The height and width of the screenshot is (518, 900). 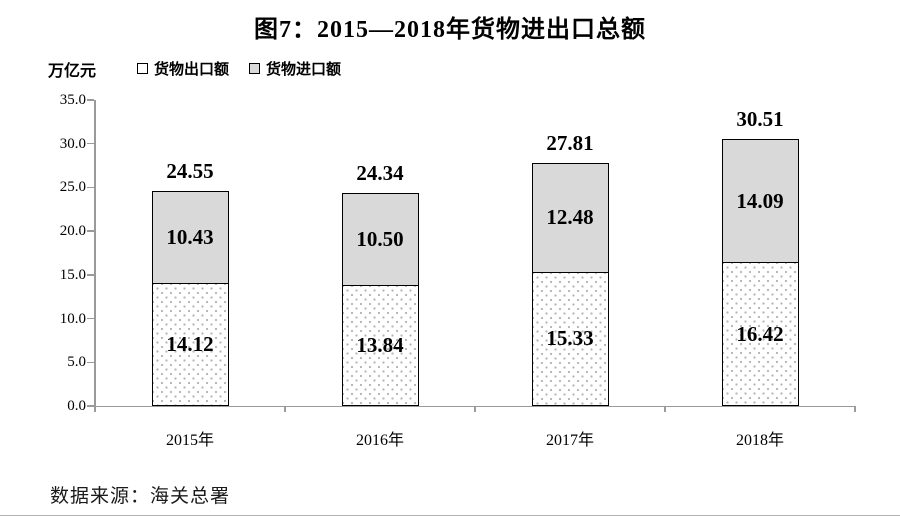 What do you see at coordinates (72, 231) in the screenshot?
I see `y-tick-label: 20.0` at bounding box center [72, 231].